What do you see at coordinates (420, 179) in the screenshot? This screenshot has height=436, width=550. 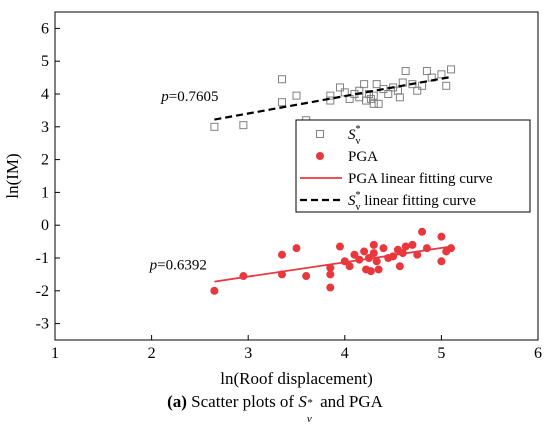 I see `legend-pga-fit-label: PGA linear fitting curve` at bounding box center [420, 179].